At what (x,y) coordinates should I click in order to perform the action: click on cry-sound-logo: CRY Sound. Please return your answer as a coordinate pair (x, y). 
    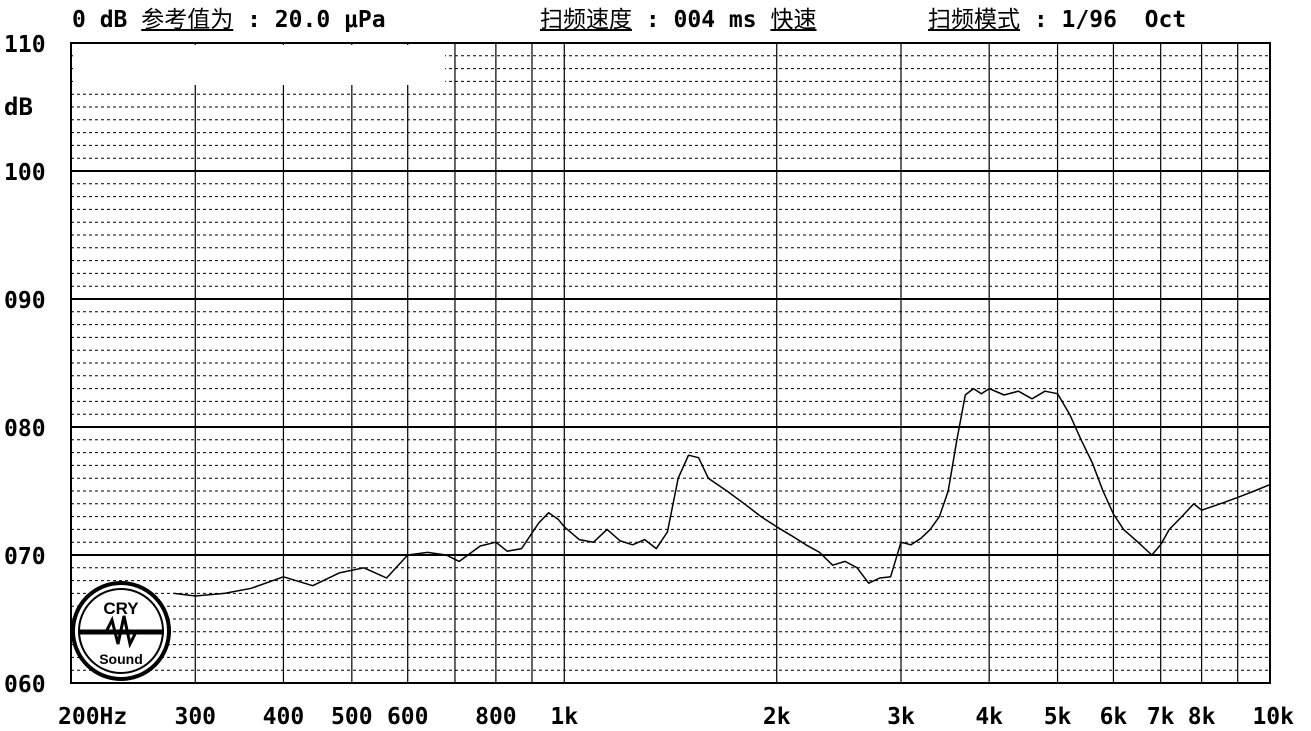
    Looking at the image, I should click on (121, 631).